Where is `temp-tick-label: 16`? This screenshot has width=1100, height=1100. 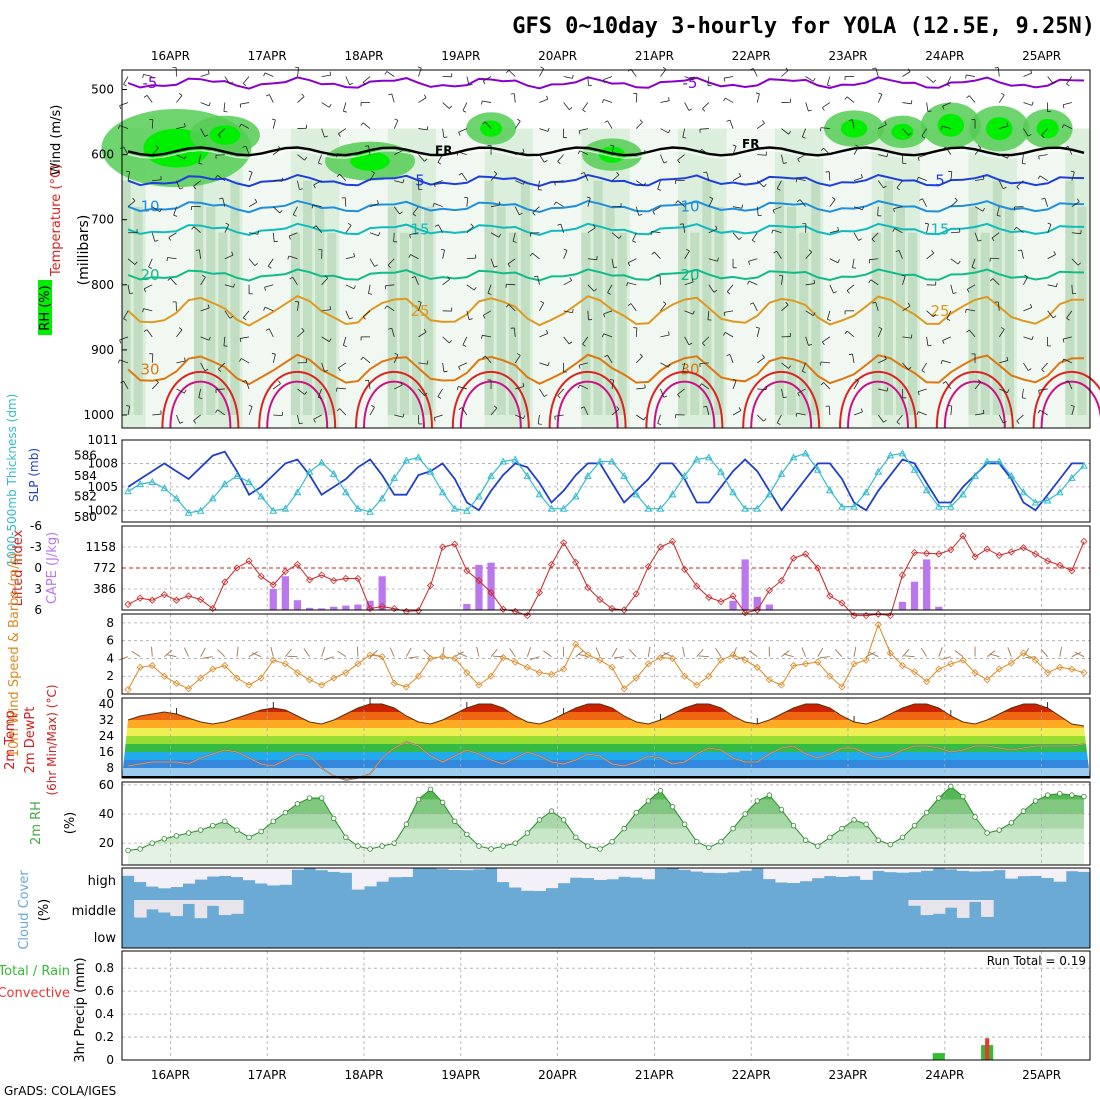 temp-tick-label: 16 is located at coordinates (106, 752).